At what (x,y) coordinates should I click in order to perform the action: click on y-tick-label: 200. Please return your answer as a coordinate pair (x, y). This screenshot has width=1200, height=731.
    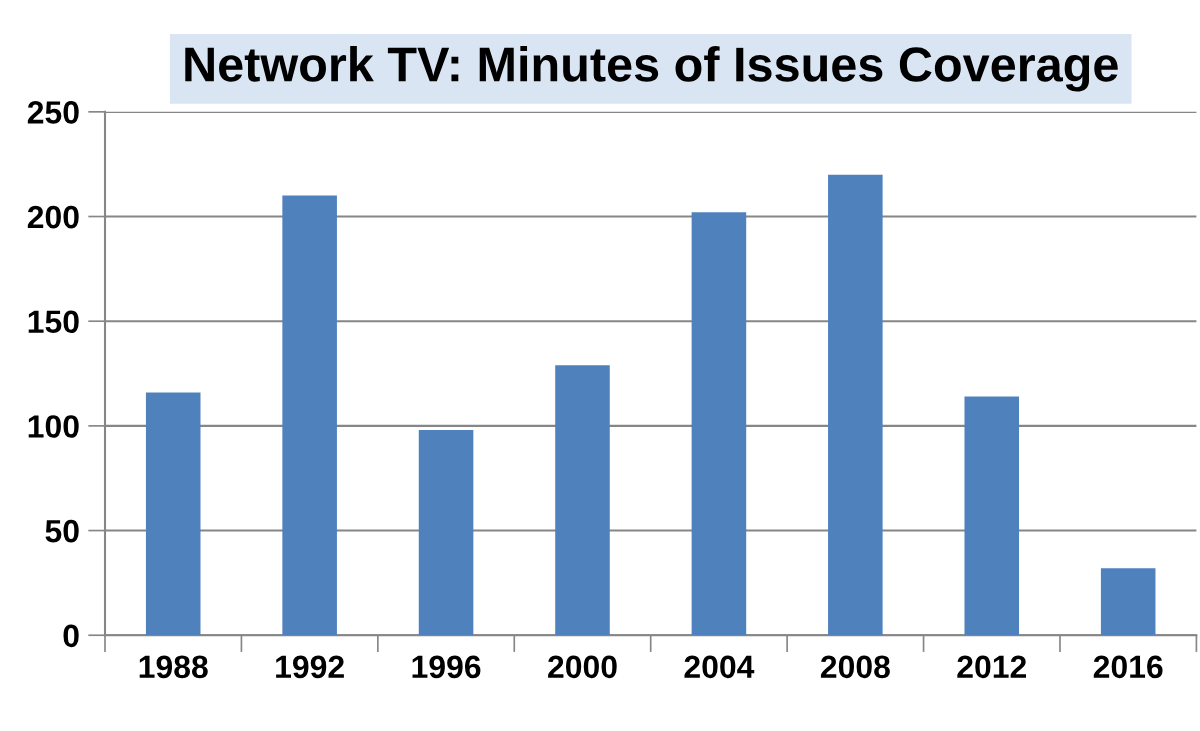
    Looking at the image, I should click on (53, 217).